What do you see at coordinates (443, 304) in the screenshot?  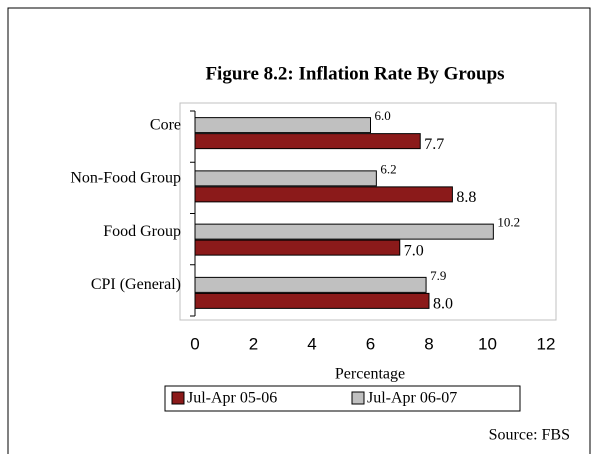 I see `value-label: 8.0` at bounding box center [443, 304].